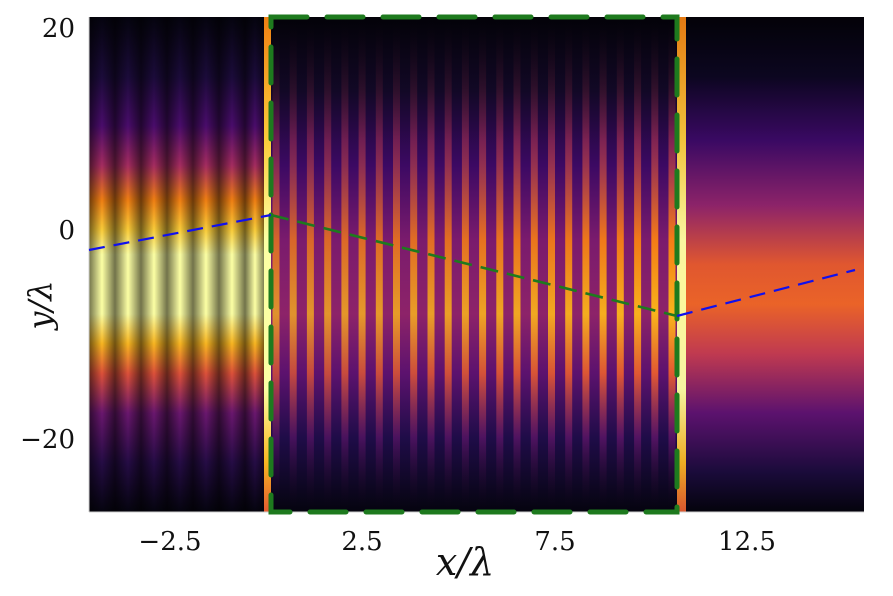 The height and width of the screenshot is (596, 893). Describe the element at coordinates (362, 542) in the screenshot. I see `x-tick-label: 2.5` at that location.